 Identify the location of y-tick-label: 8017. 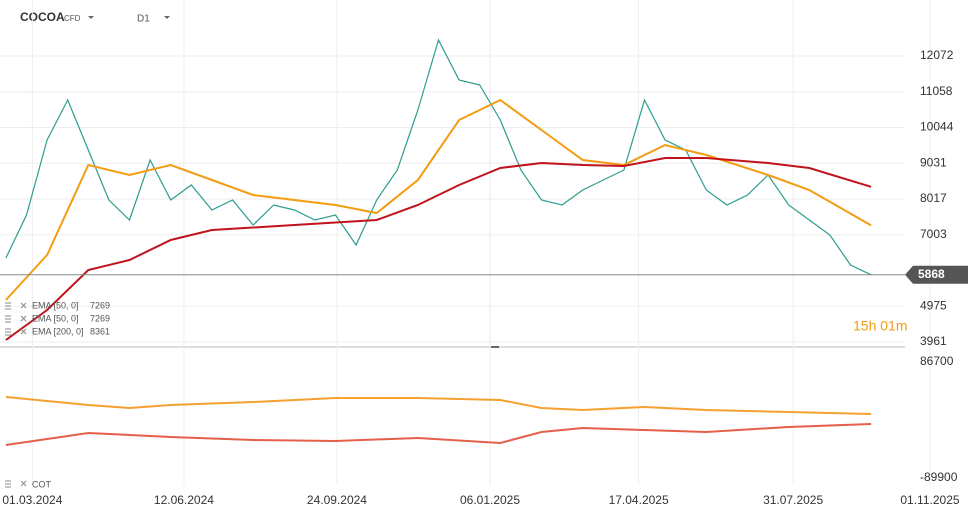
(933, 198).